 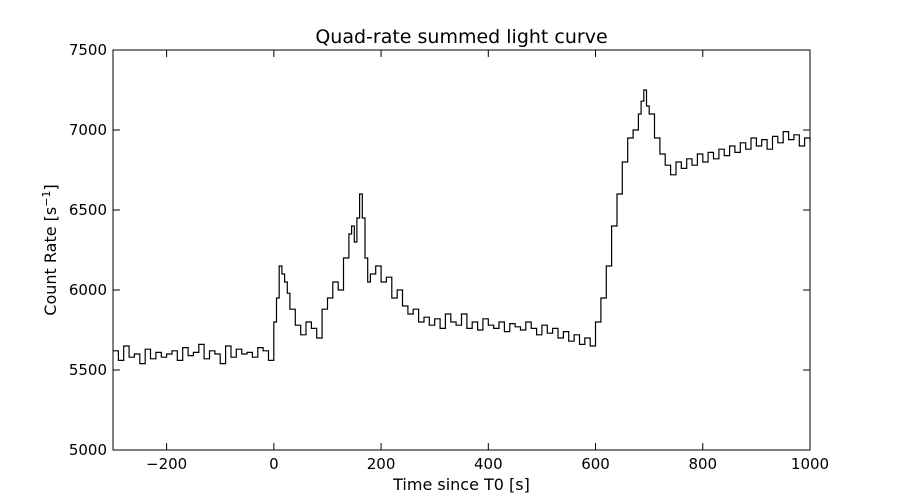 What do you see at coordinates (88, 50) in the screenshot?
I see `y-tick-label: 7500` at bounding box center [88, 50].